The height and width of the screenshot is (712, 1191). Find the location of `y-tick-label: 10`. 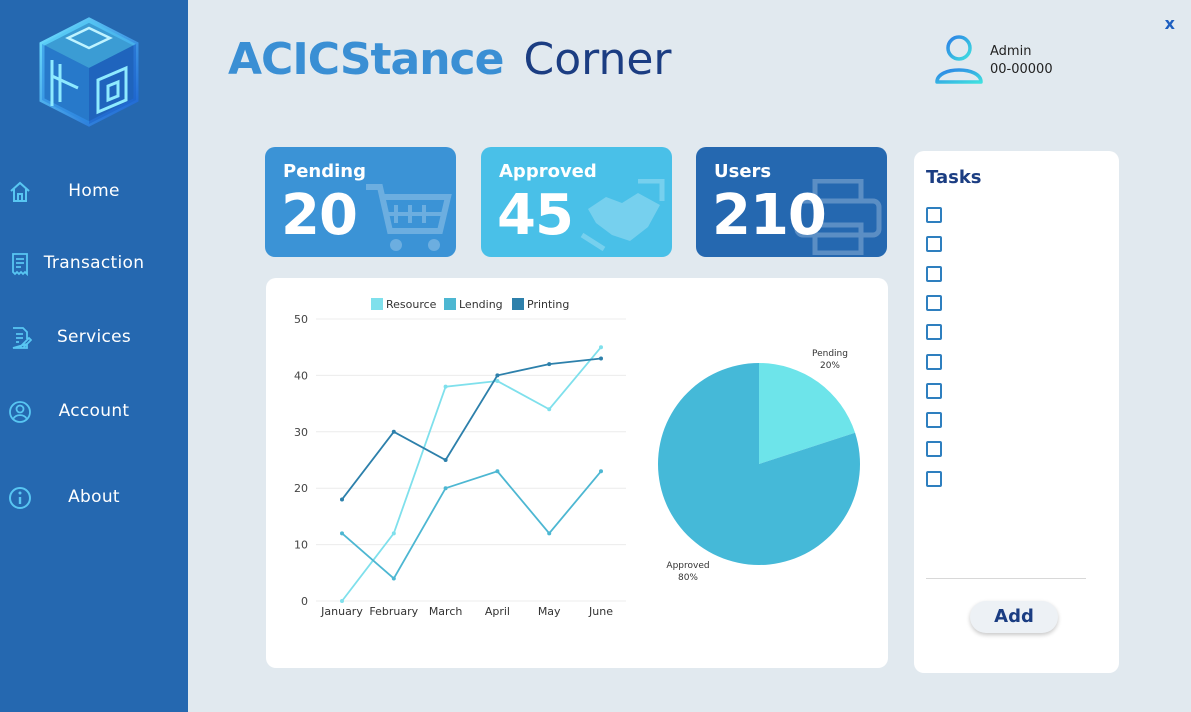

y-tick-label: 10 is located at coordinates (301, 545).